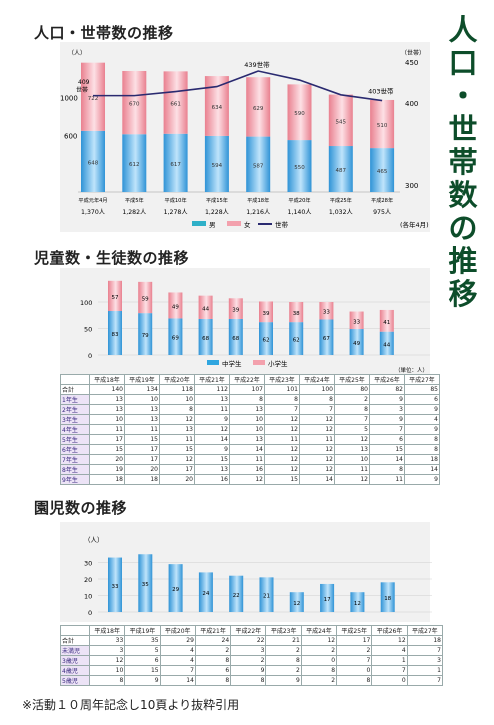 Image resolution: width=494 pixels, height=725 pixels. Describe the element at coordinates (75, 469) in the screenshot. I see `table-row-label: 8年生` at that location.